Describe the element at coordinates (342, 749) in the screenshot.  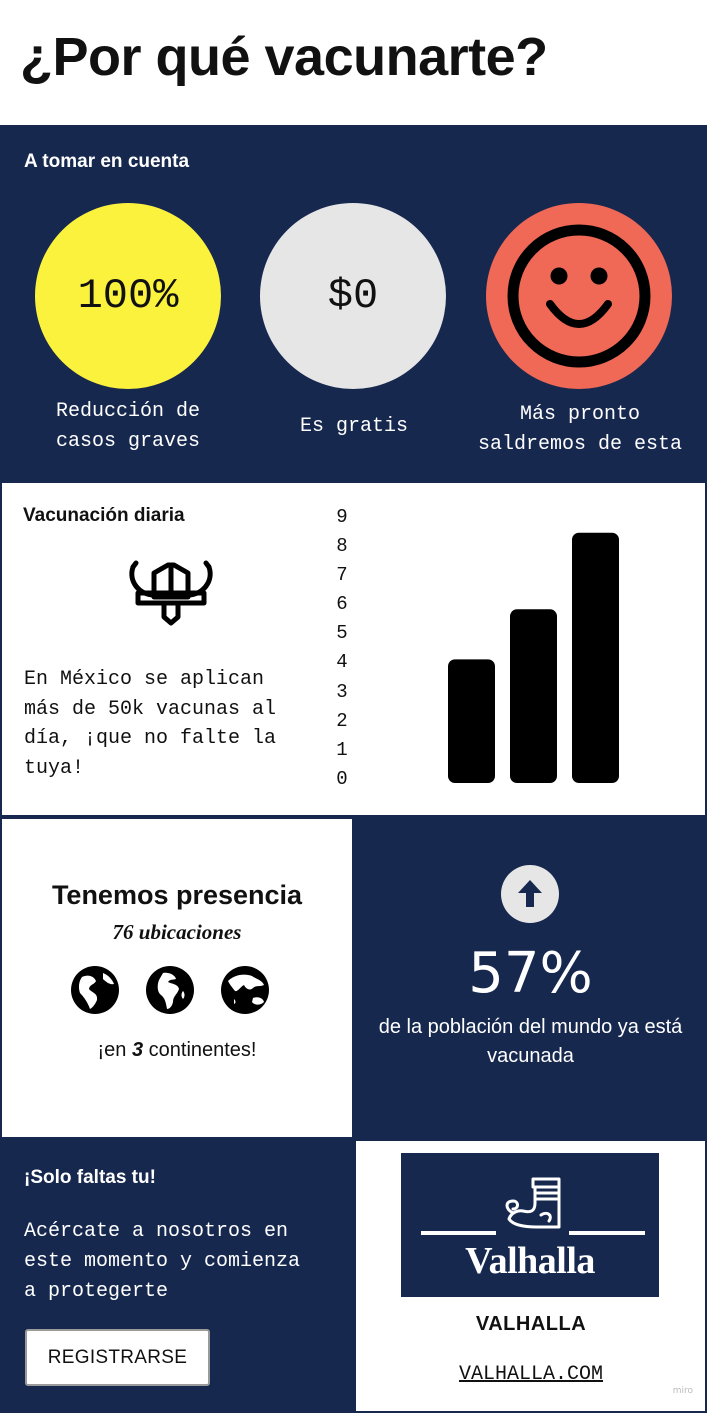
I see `y-tick-label: 1` at that location.